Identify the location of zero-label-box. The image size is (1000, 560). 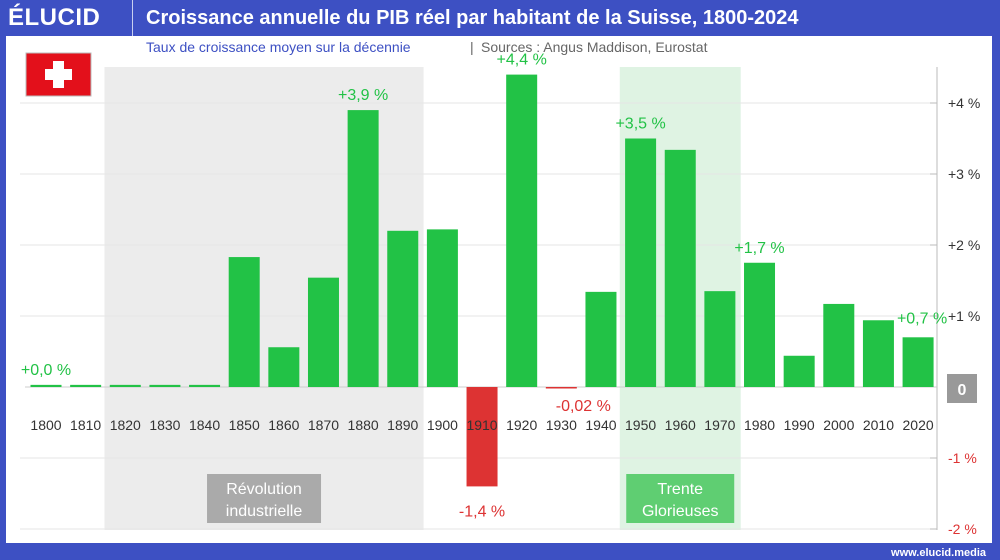
(962, 388).